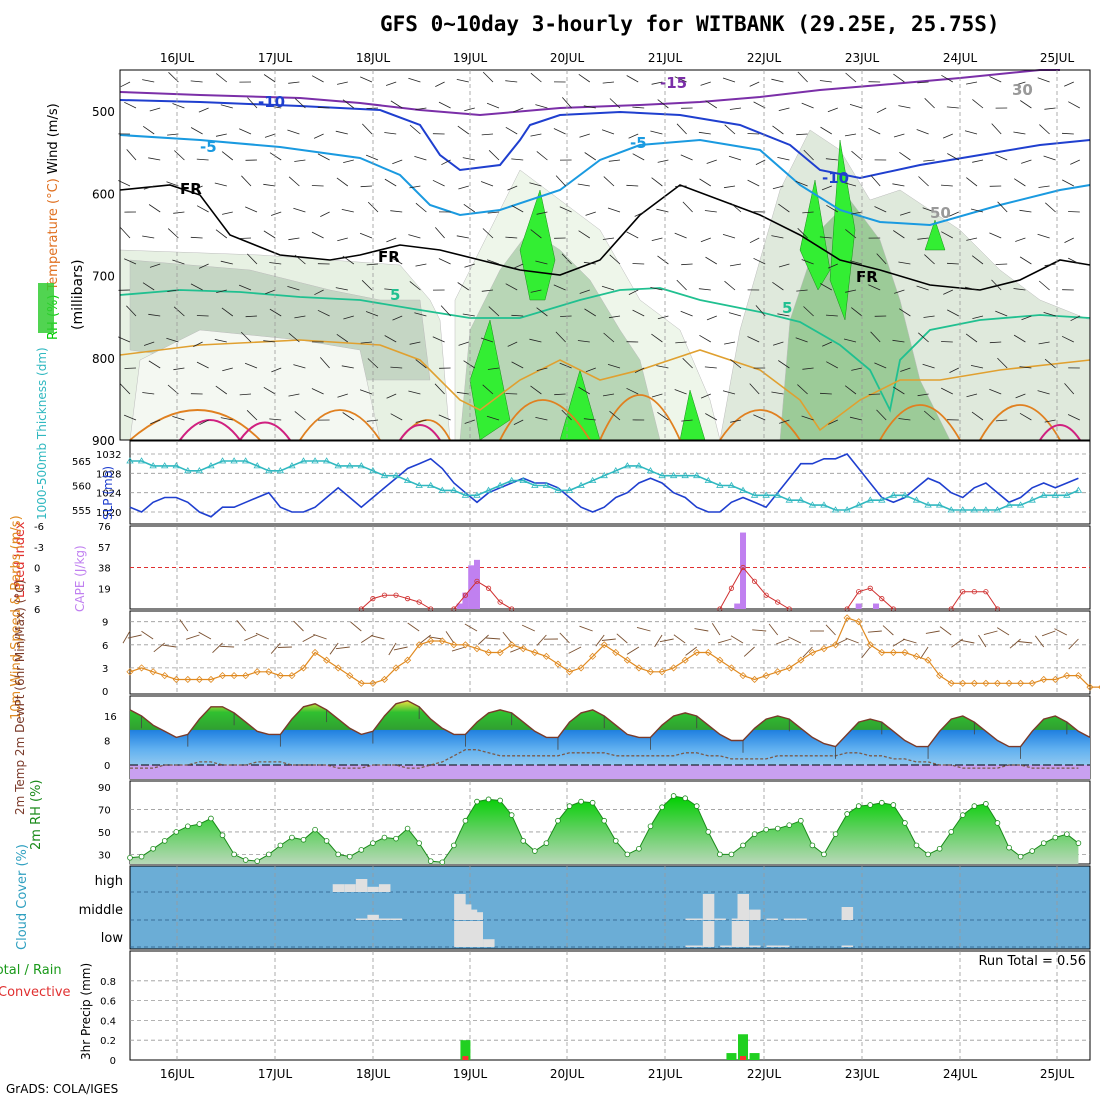 This screenshot has width=1100, height=1100. Describe the element at coordinates (373, 58) in the screenshot. I see `top-day-tick-label: 18JUL` at that location.